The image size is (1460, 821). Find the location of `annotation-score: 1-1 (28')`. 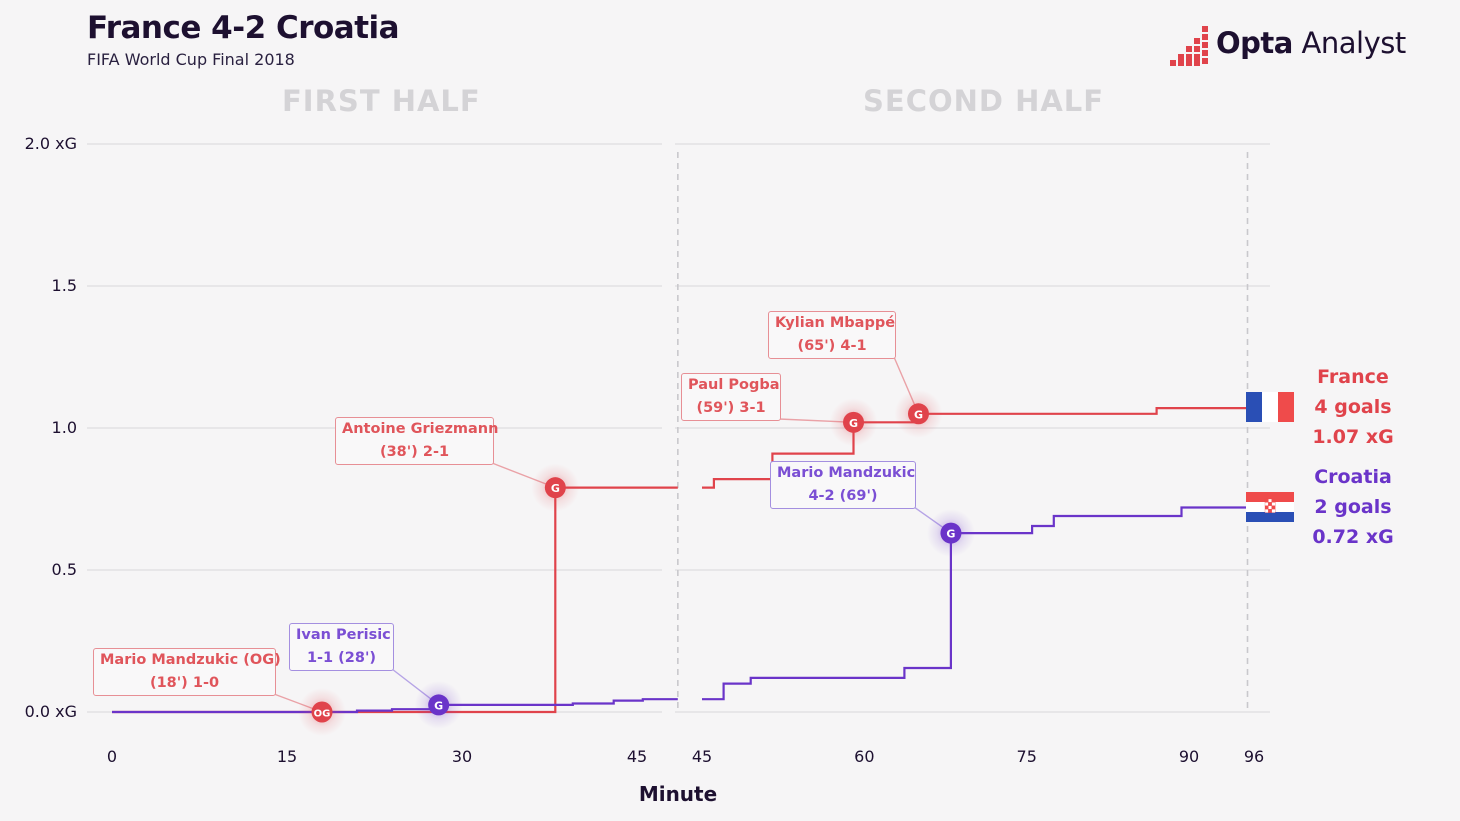

annotation-score: 1-1 (28') is located at coordinates (341, 658).